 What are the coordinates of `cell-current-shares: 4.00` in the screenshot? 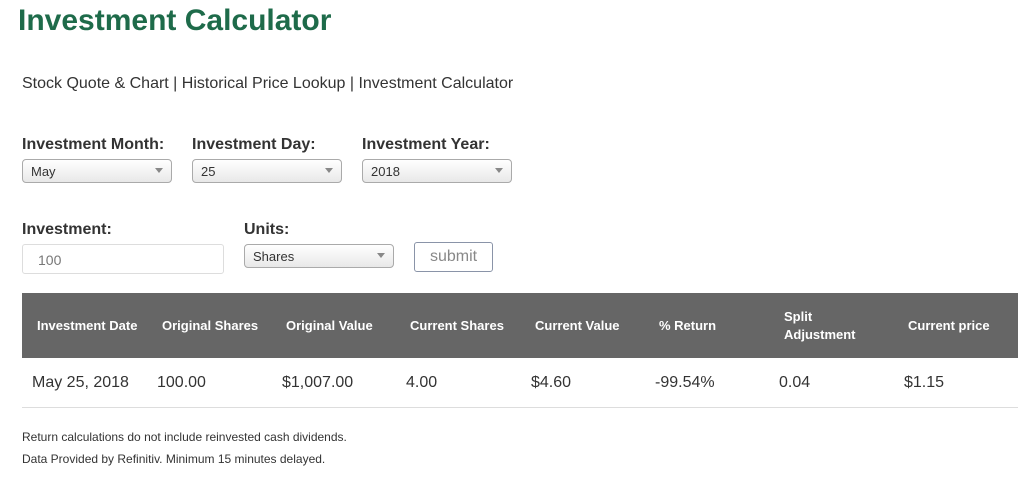 It's located at (422, 382).